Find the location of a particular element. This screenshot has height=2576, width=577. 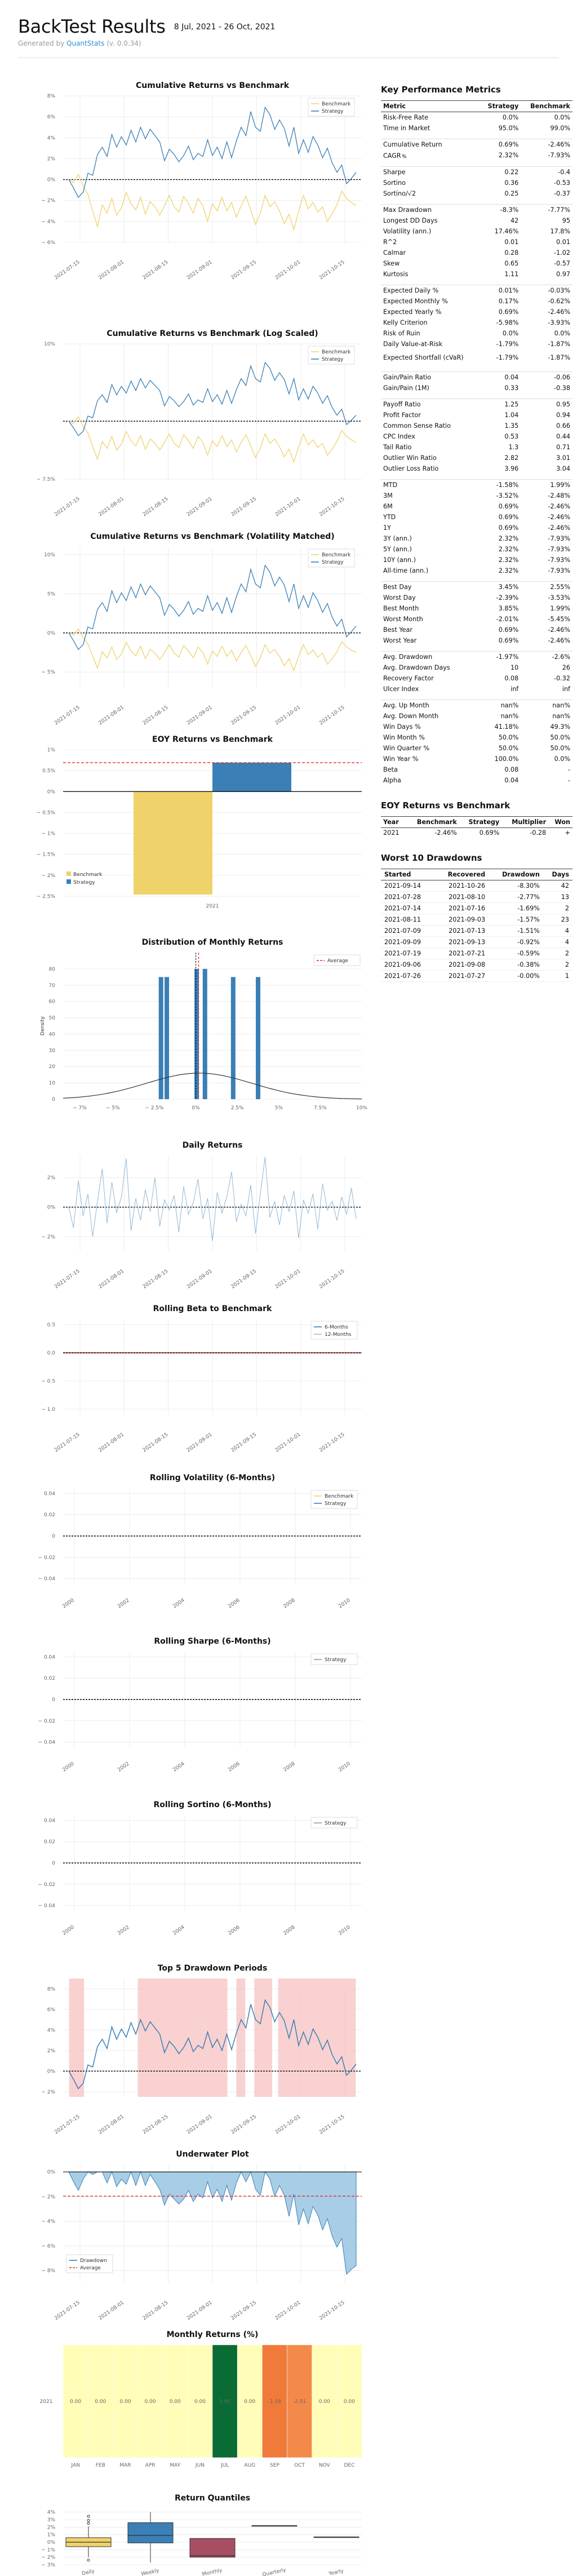

heatmap-value: -2.01 is located at coordinates (299, 2402).